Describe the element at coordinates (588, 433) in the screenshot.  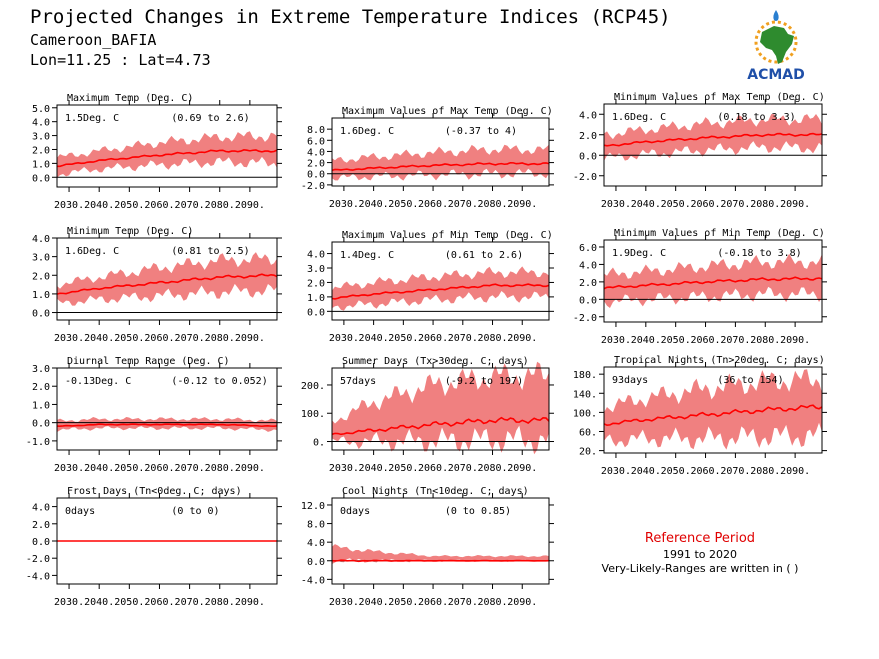
I see `y-tick-label: 60.` at that location.